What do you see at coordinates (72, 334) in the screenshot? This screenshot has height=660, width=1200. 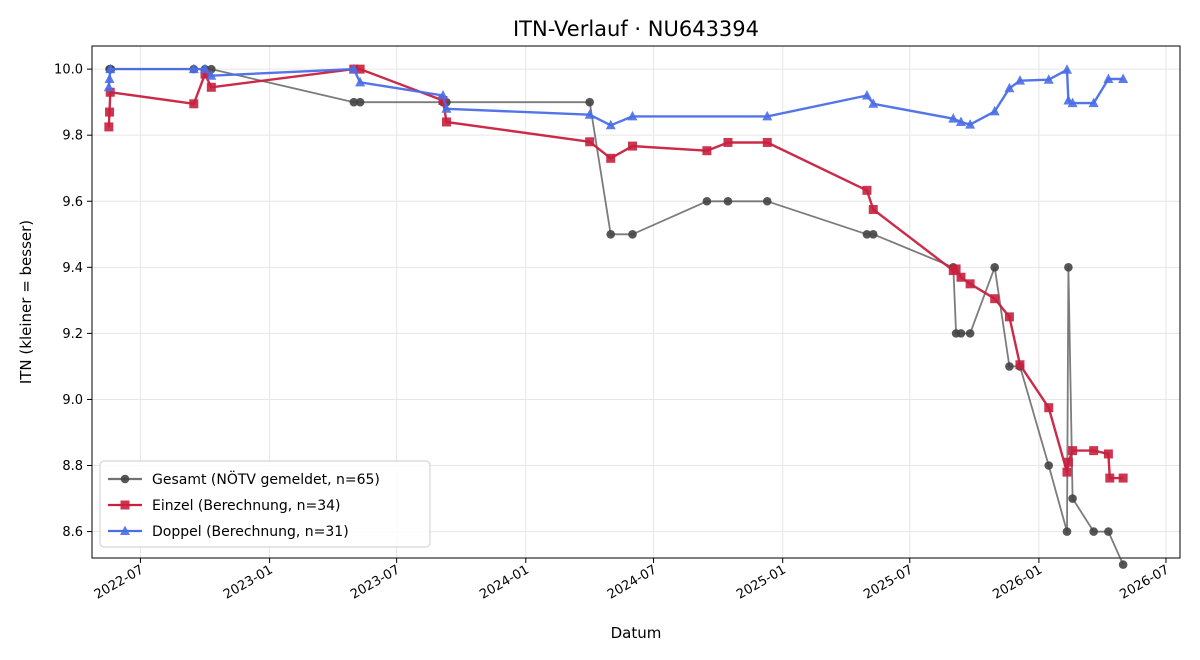 I see `y-tick-label: 9.2` at bounding box center [72, 334].